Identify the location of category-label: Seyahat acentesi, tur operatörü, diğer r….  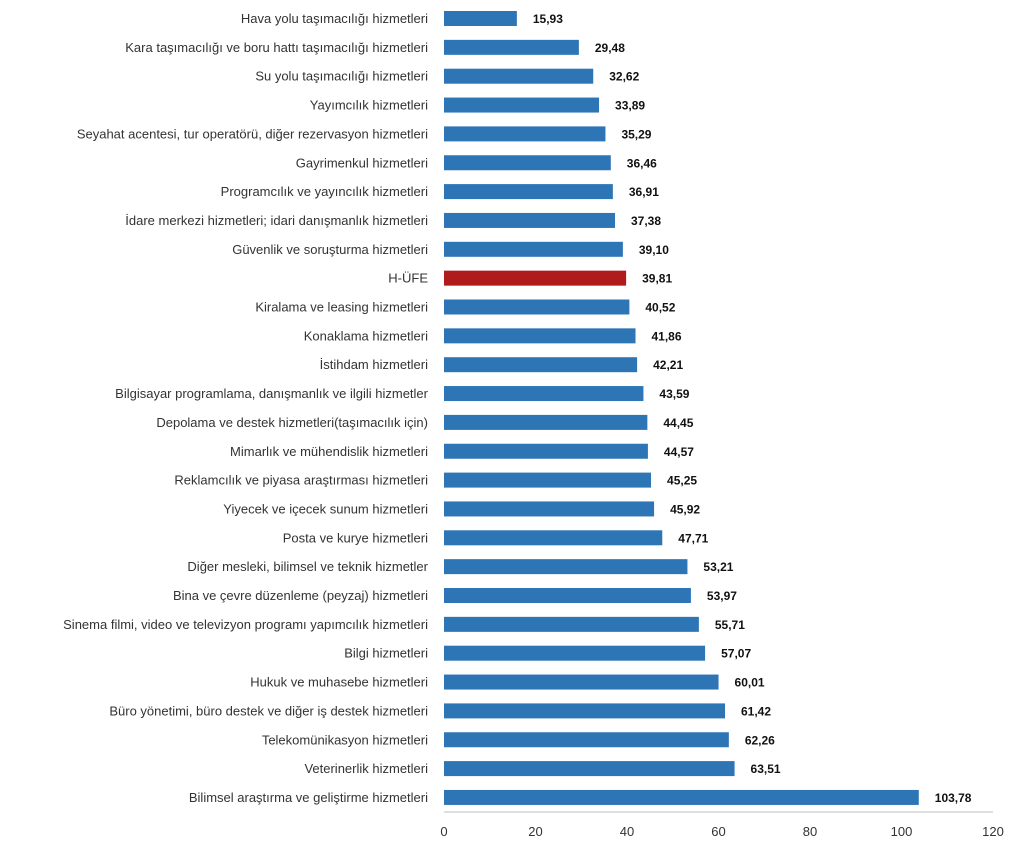
(252, 133).